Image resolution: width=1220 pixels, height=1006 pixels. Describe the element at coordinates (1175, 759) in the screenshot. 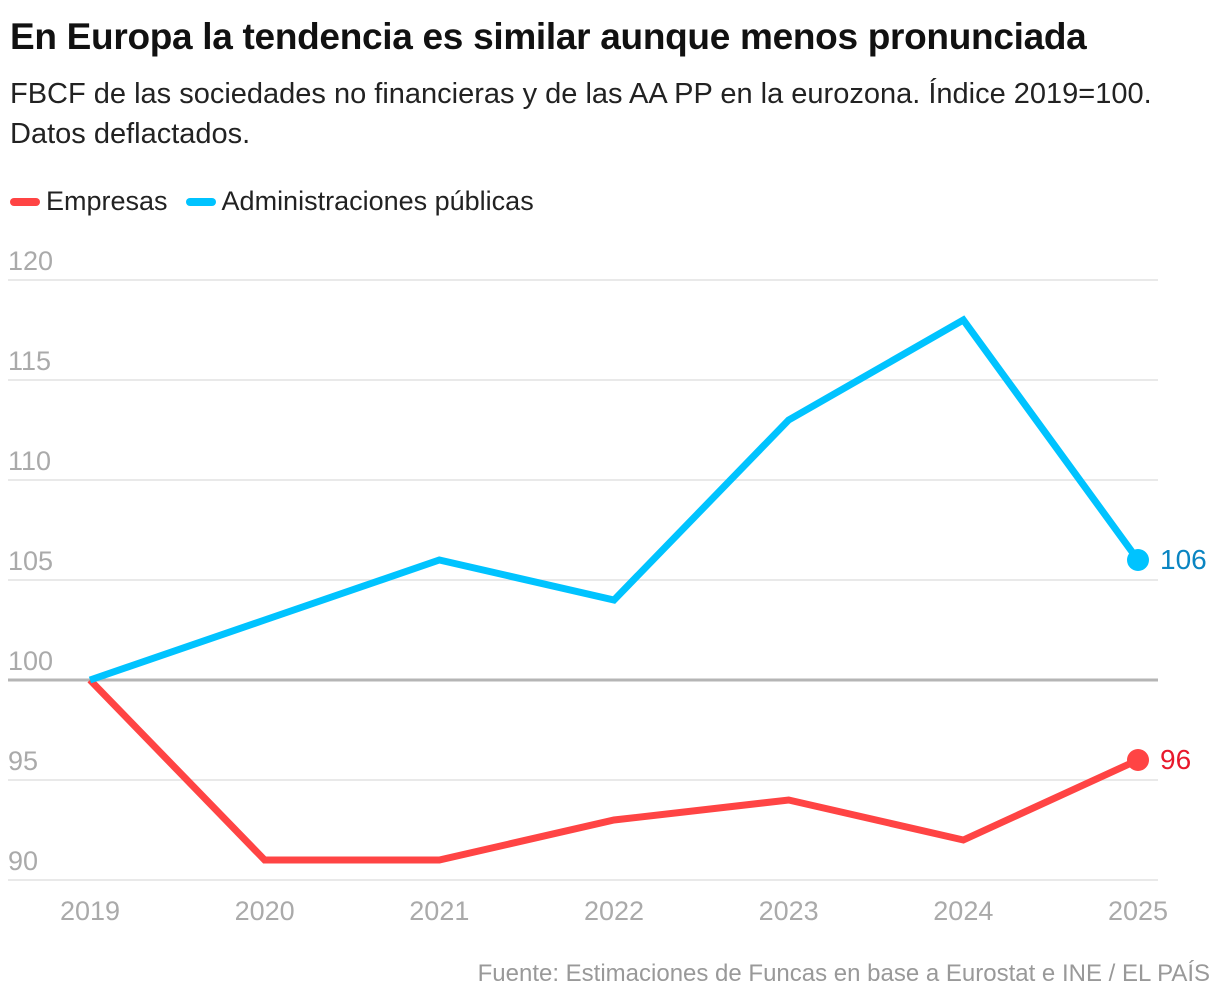

I see `end-value-label: 96` at that location.